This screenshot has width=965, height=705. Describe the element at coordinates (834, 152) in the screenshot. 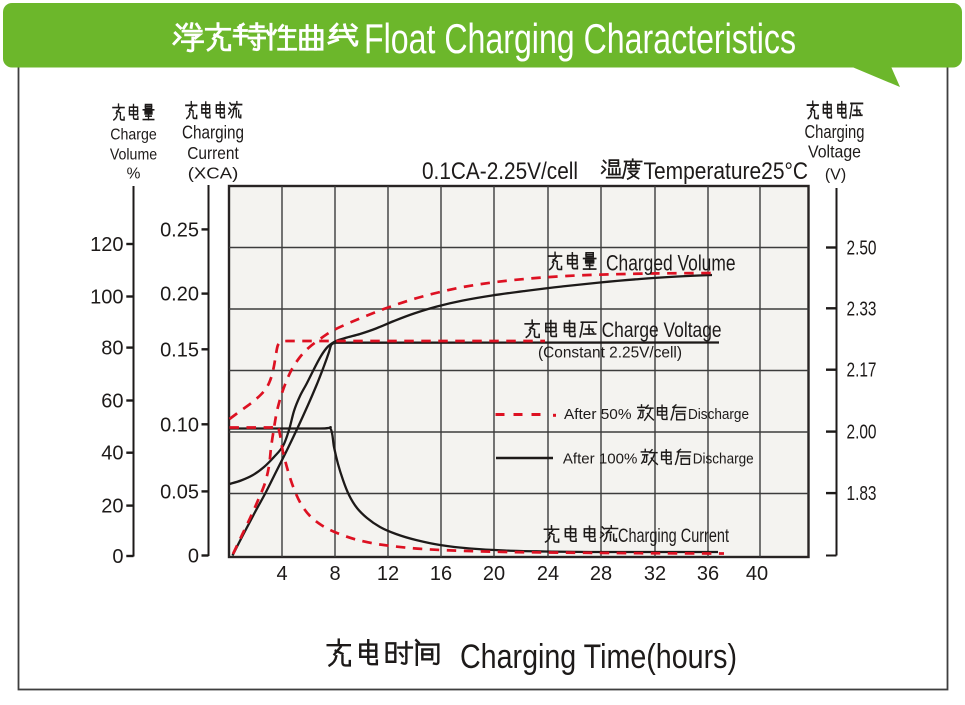

I see `svg-text: Voltage` at that location.